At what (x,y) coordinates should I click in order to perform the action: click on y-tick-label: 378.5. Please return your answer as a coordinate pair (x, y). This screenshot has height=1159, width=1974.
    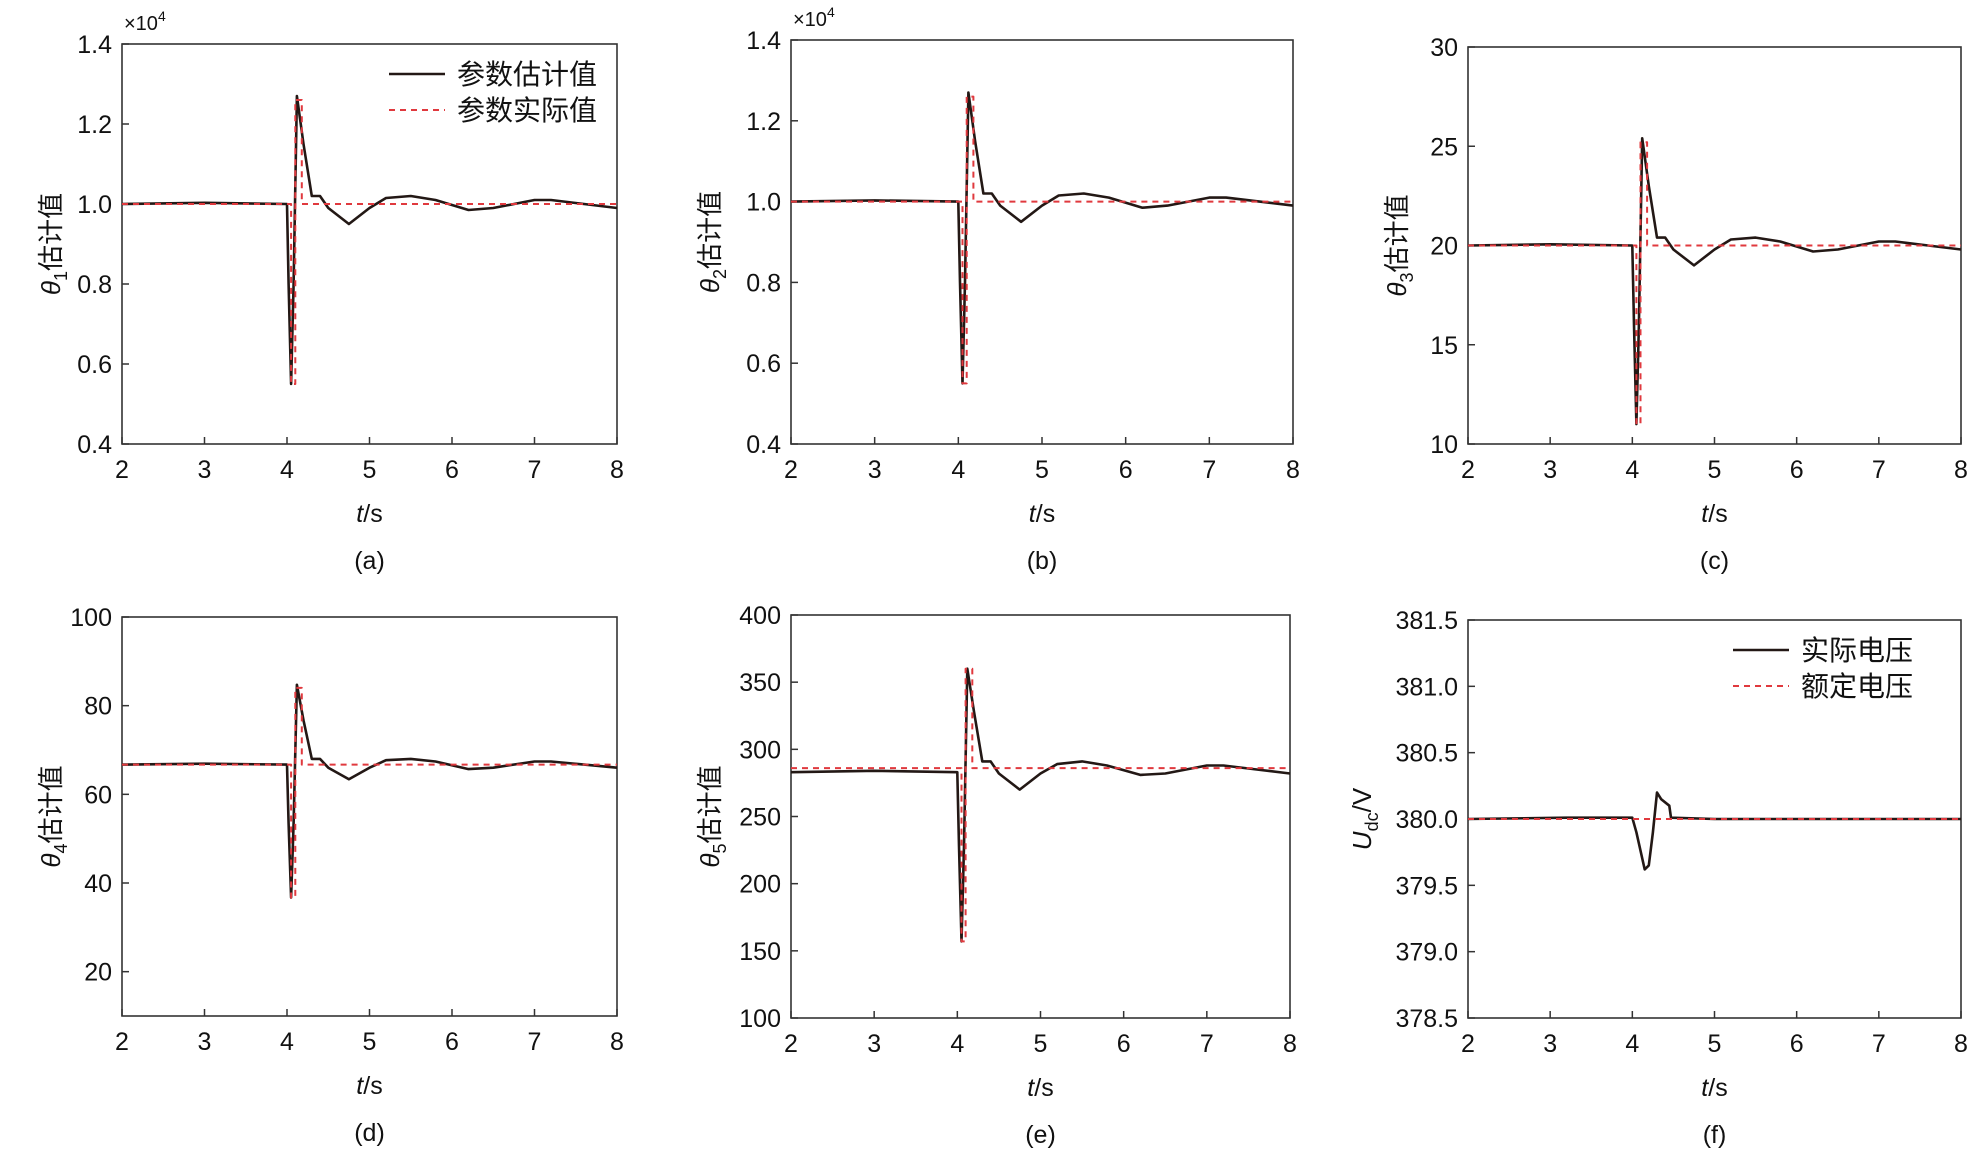
    Looking at the image, I should click on (1426, 1019).